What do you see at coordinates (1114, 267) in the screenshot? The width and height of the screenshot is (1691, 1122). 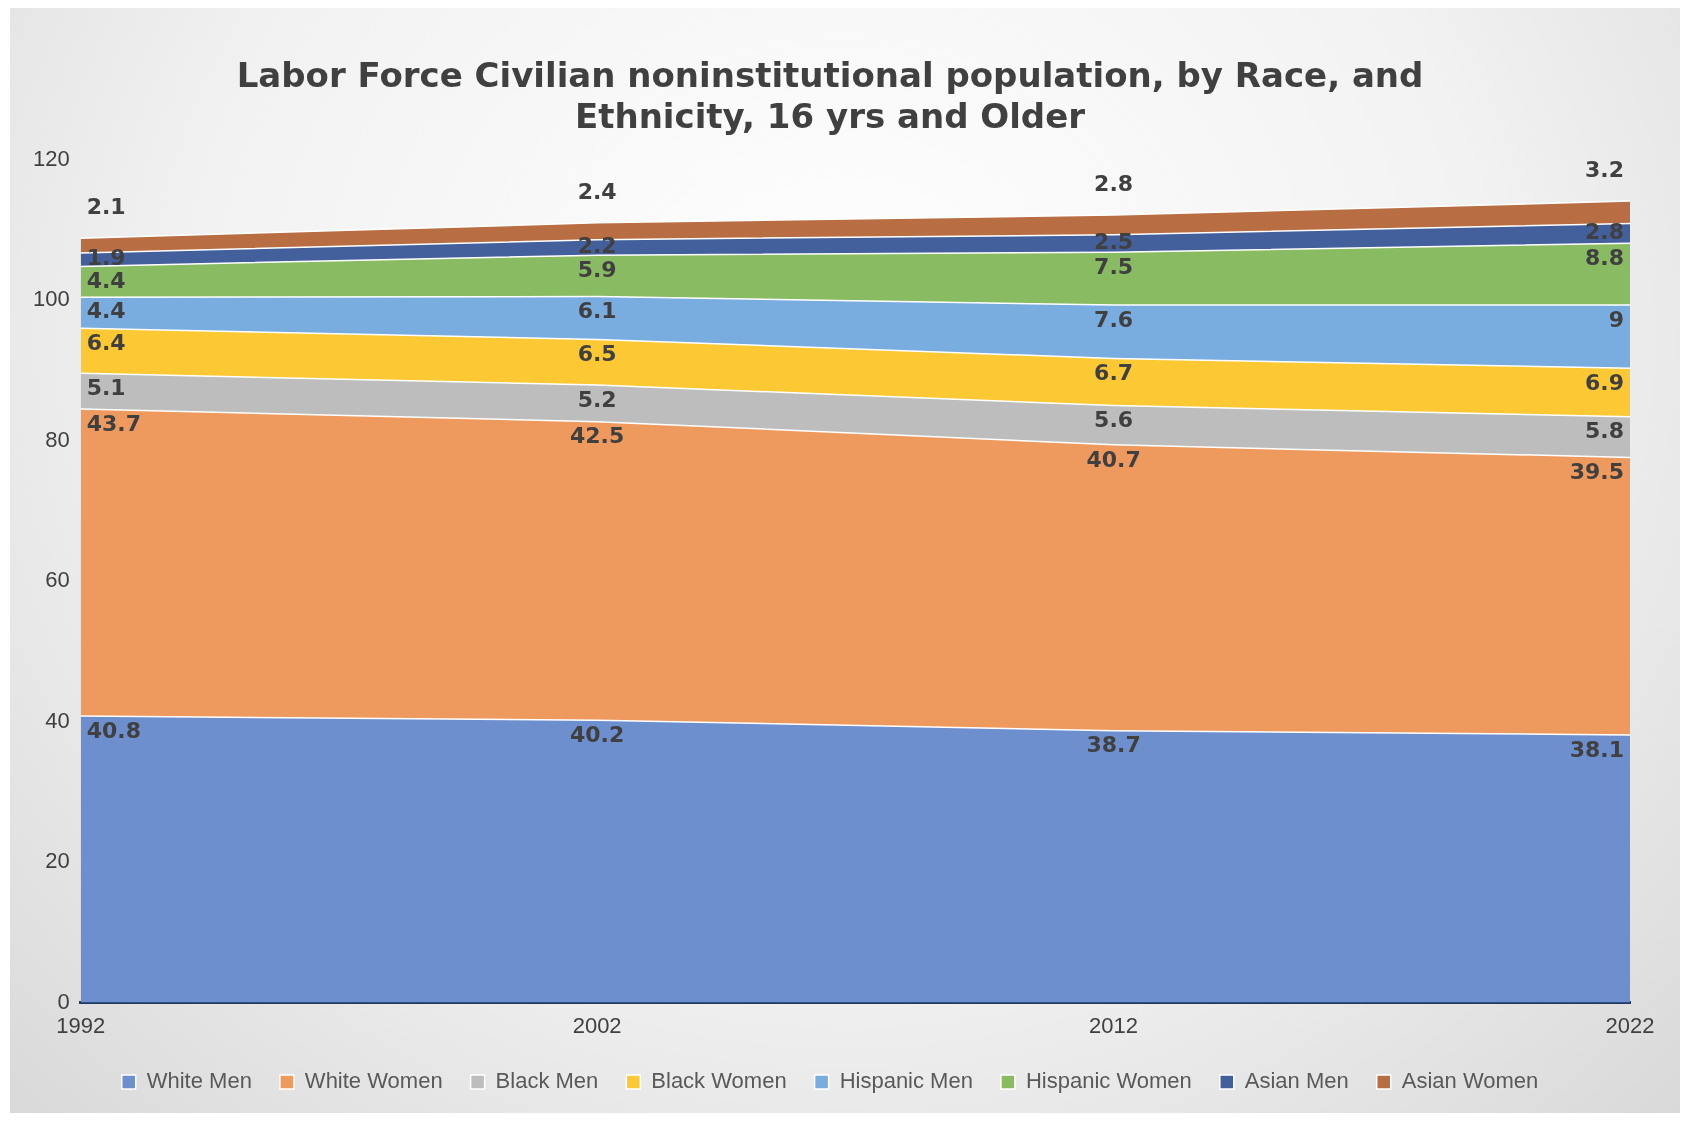 I see `data-label: 7.5` at bounding box center [1114, 267].